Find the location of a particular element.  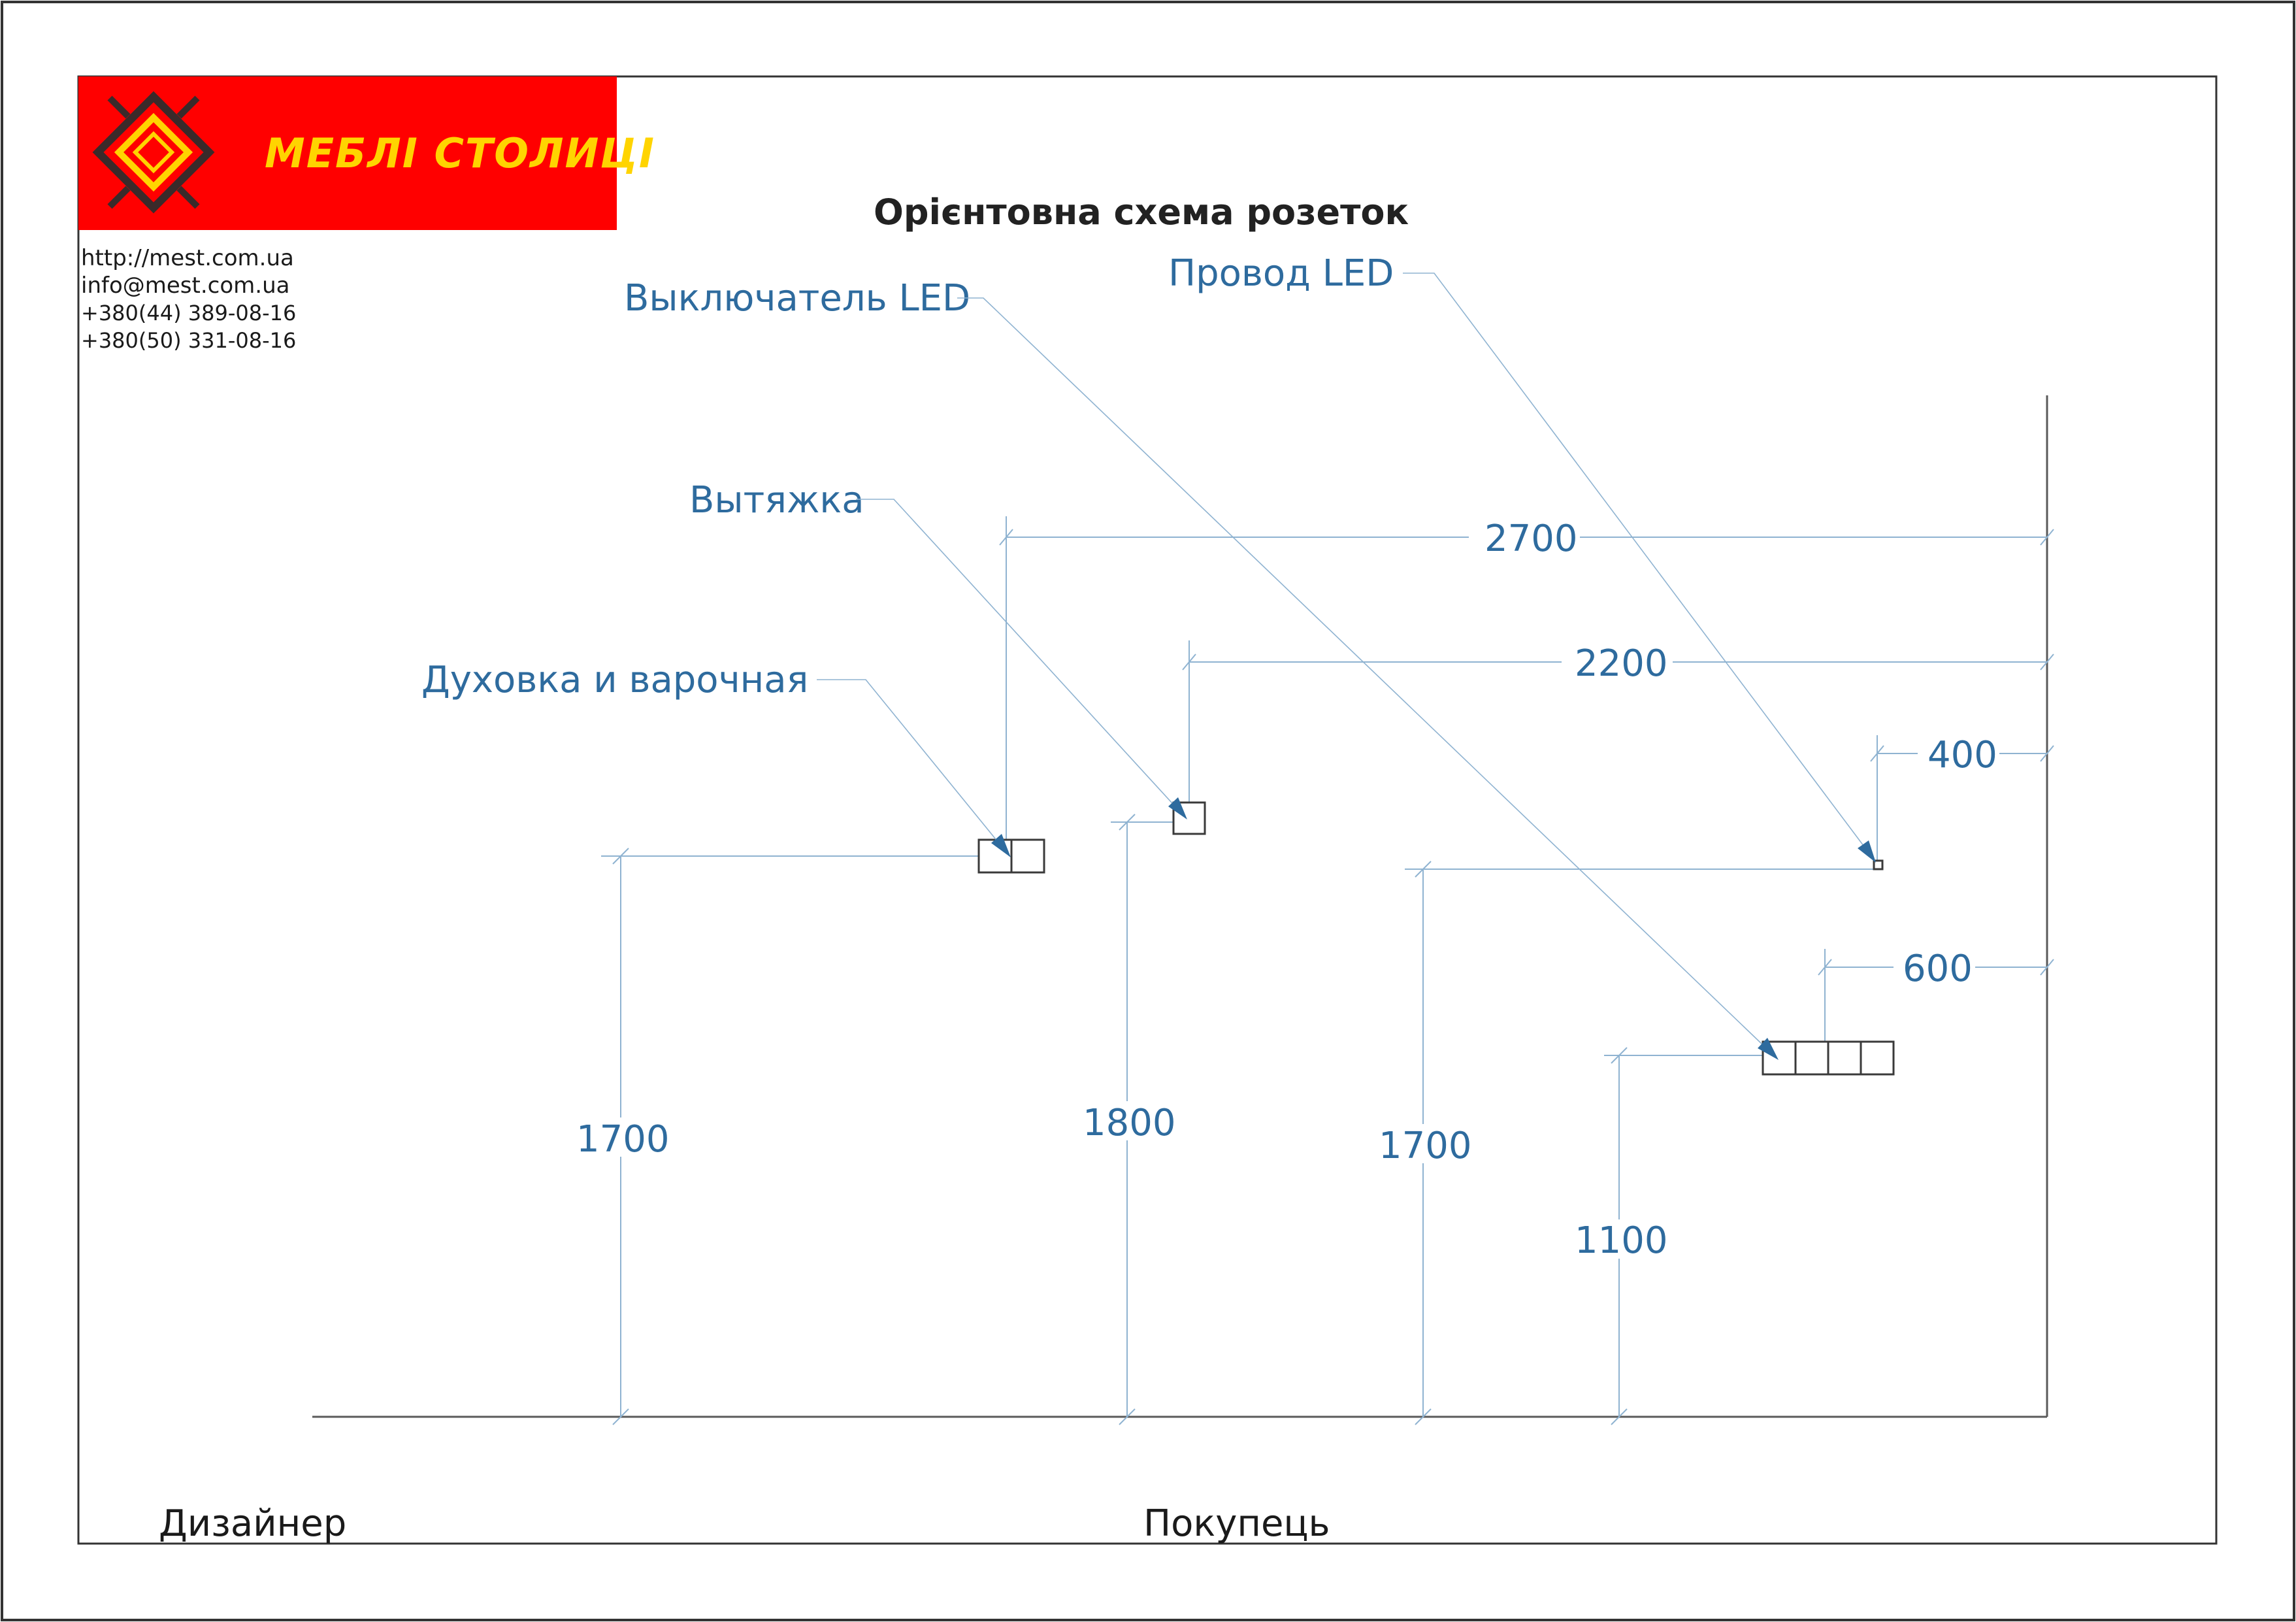

callout-wire-led: Провод LED is located at coordinates (1522, 557).